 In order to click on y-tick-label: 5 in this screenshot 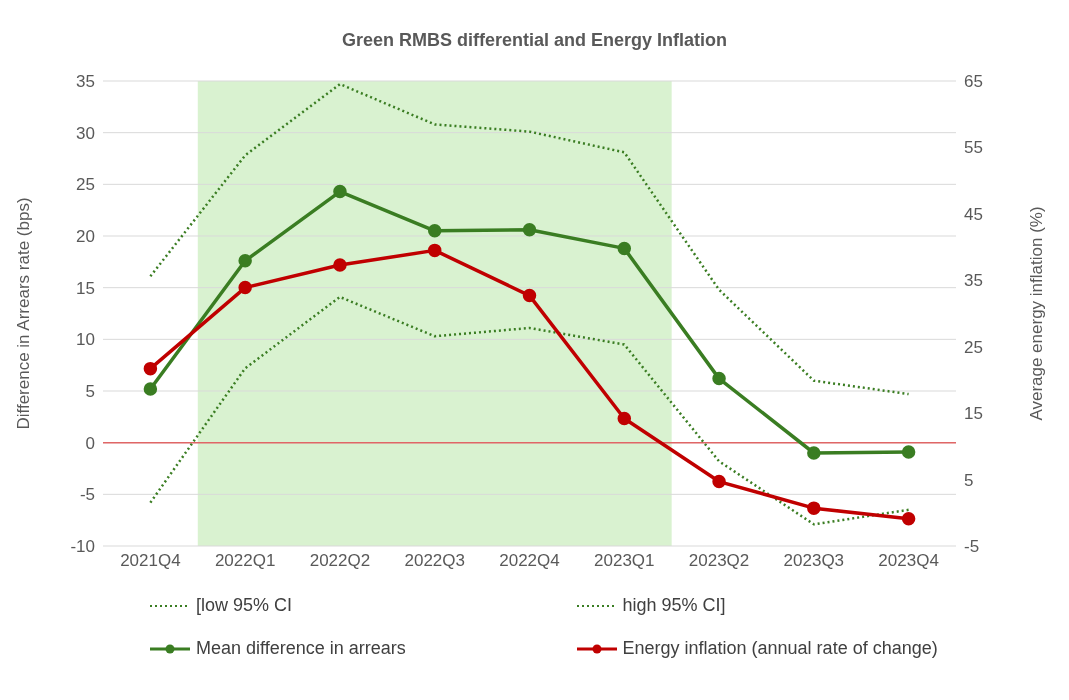, I will do `click(90, 392)`.